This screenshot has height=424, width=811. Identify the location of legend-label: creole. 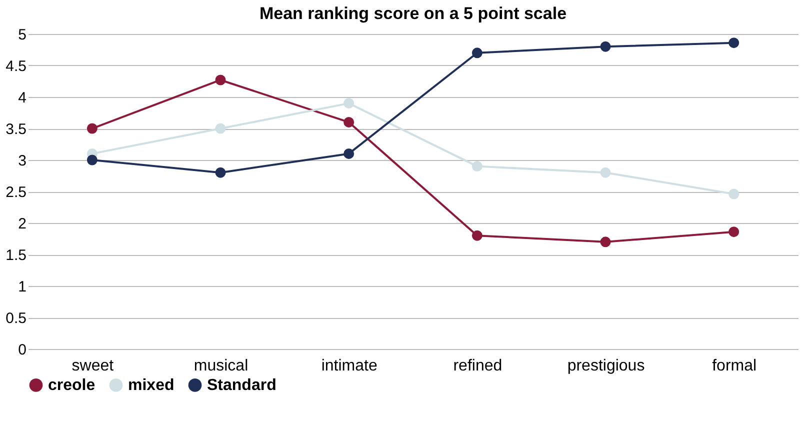
(72, 385).